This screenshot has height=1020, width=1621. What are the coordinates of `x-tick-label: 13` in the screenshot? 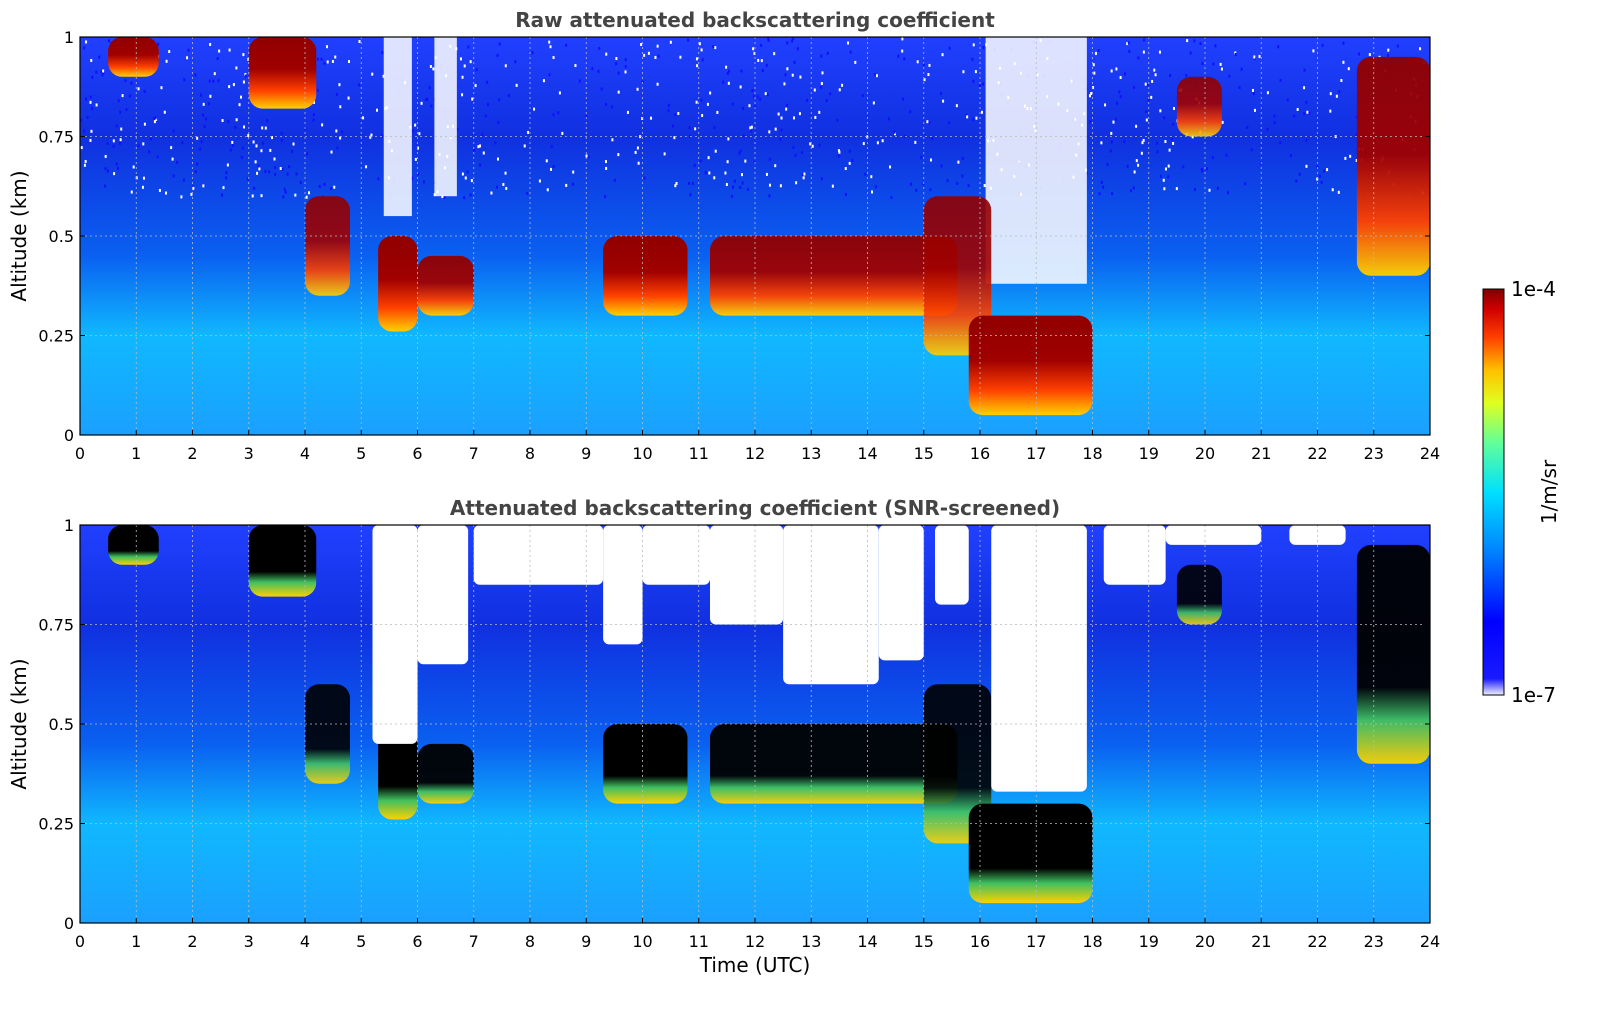 It's located at (811, 453).